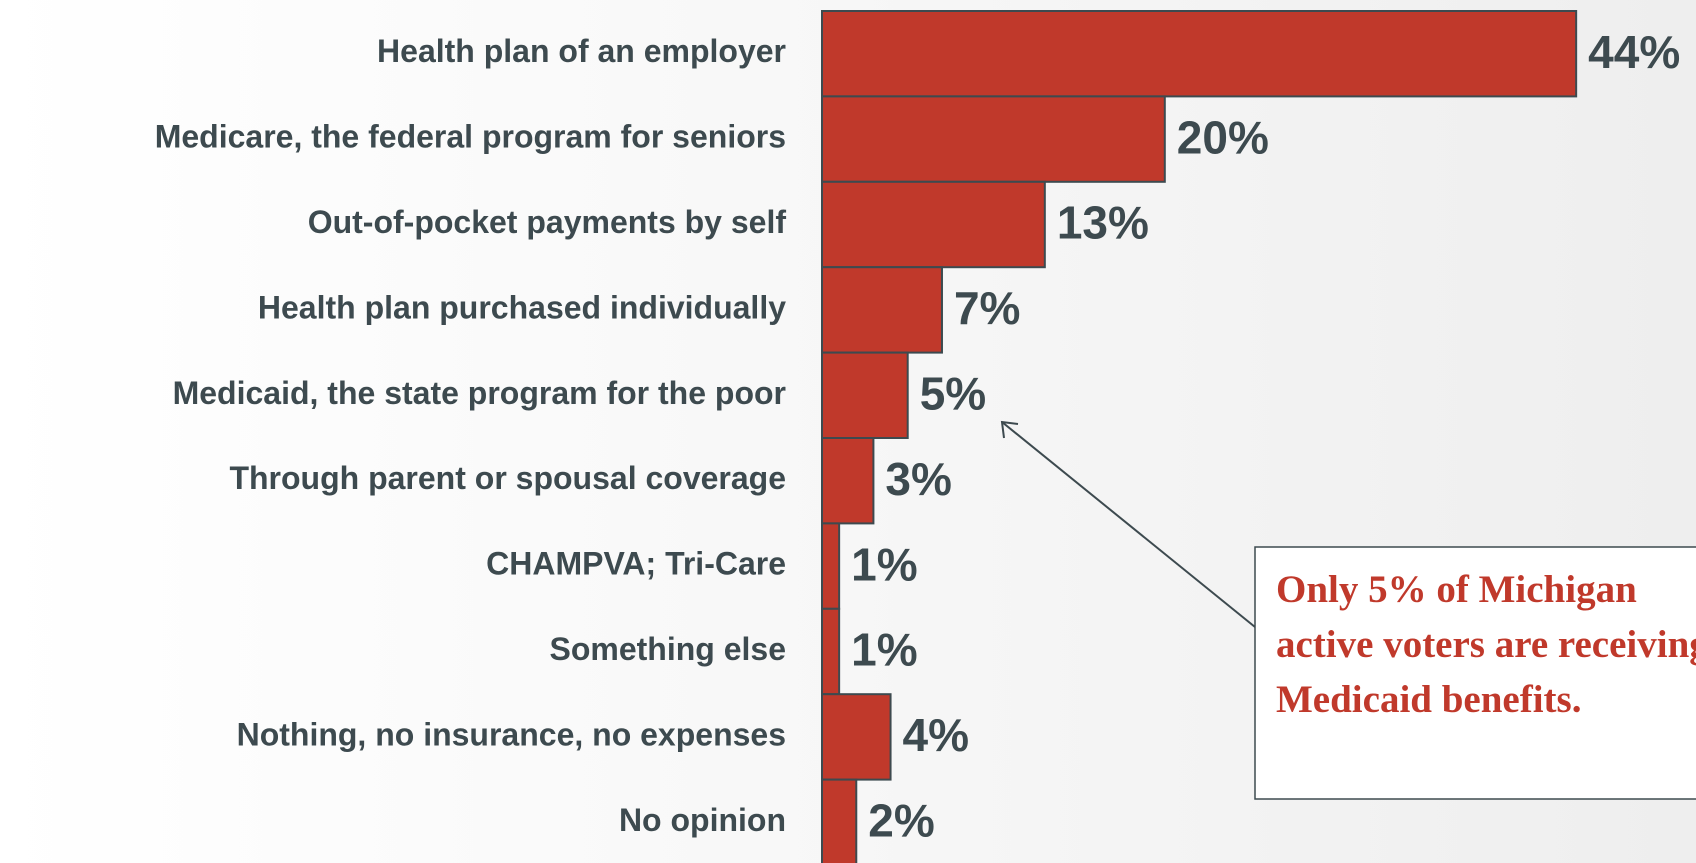 Image resolution: width=1696 pixels, height=863 pixels. I want to click on annotation-box, so click(1475, 673).